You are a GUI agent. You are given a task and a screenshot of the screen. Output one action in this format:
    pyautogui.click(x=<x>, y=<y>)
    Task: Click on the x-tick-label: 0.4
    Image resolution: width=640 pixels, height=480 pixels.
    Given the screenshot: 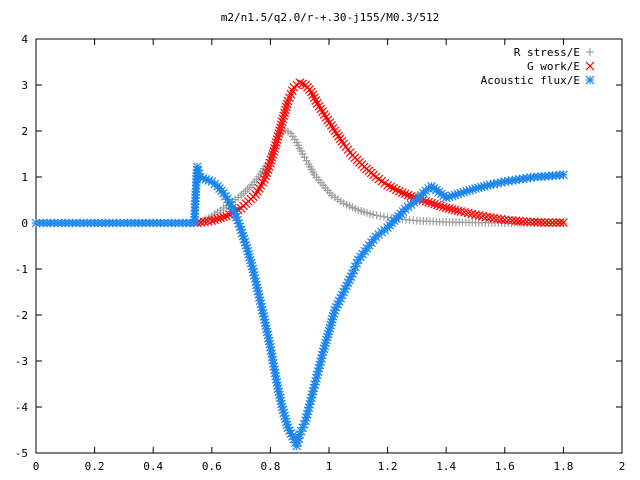 What is the action you would take?
    pyautogui.click(x=153, y=466)
    